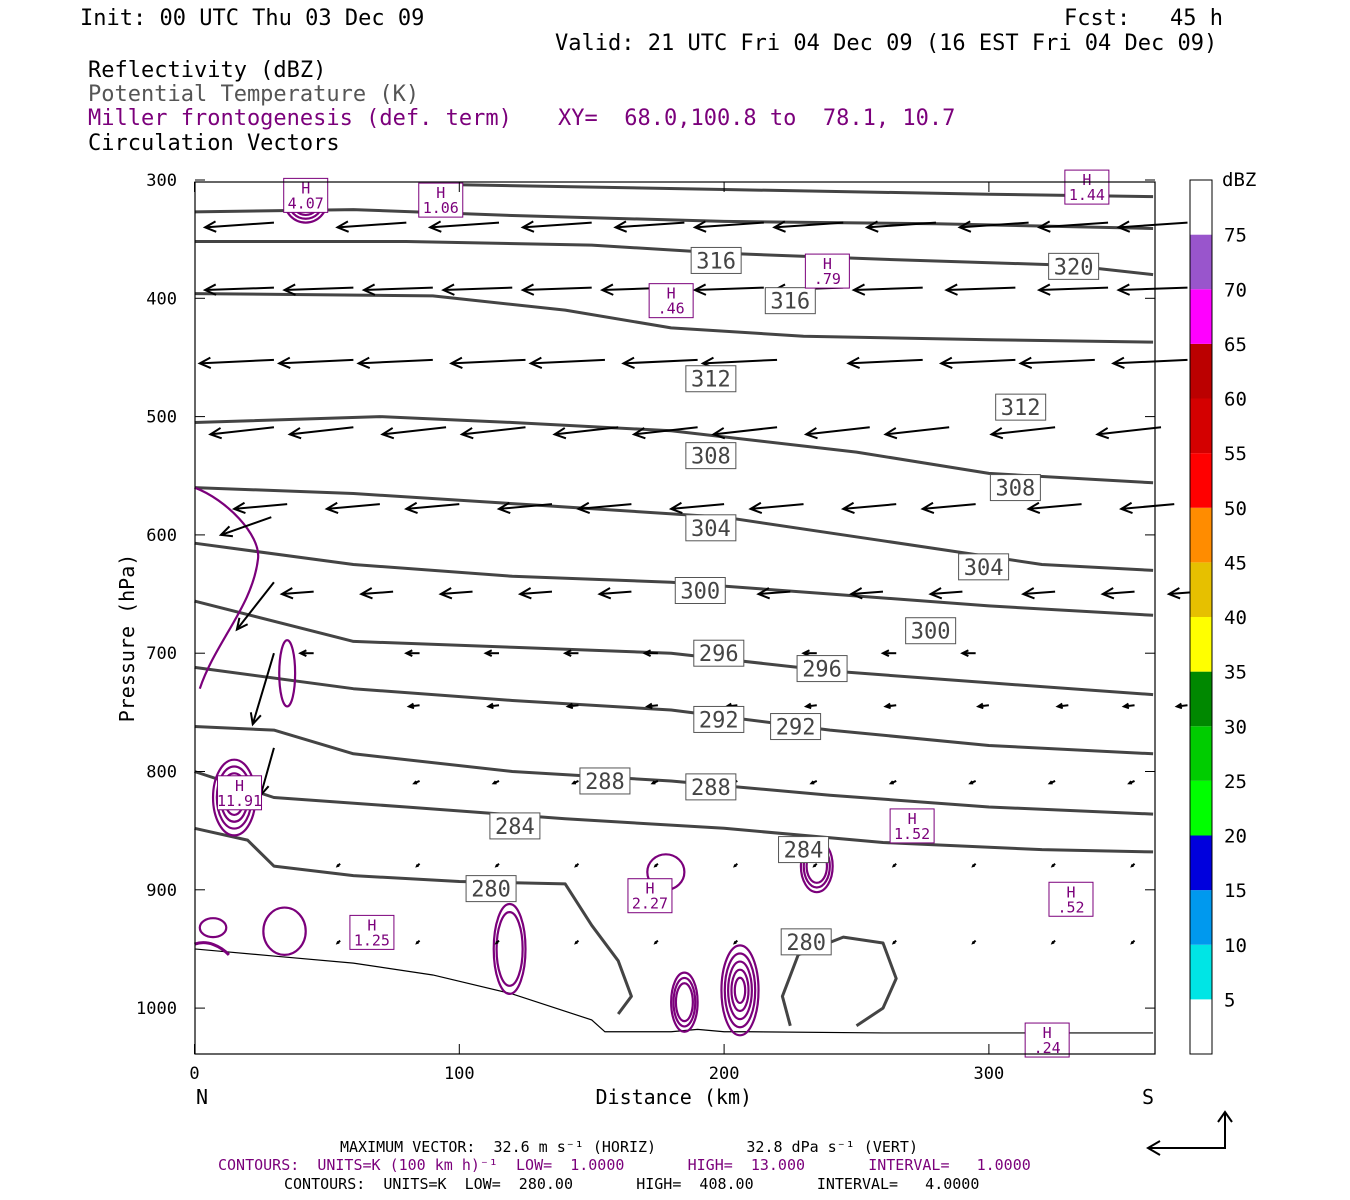 Image resolution: width=1350 pixels, height=1200 pixels. I want to click on theta-contour-label: 316, so click(790, 301).